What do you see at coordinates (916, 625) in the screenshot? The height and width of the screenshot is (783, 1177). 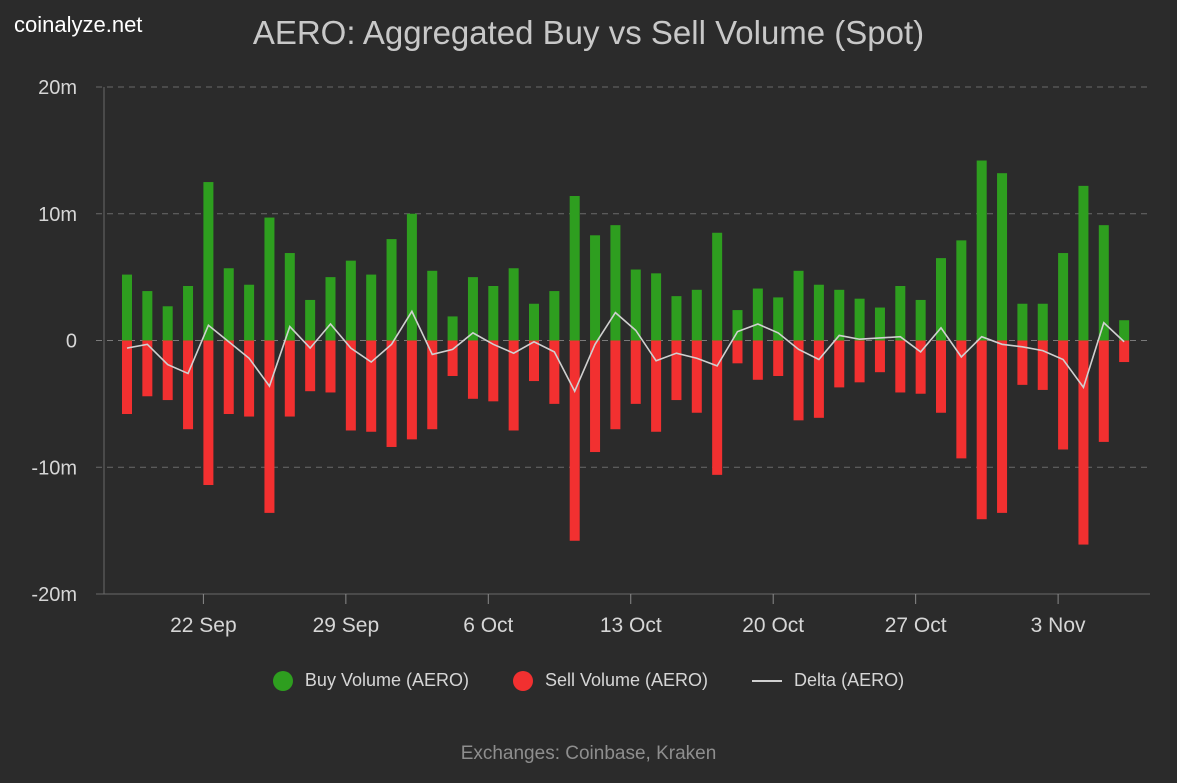 I see `x-tick-label: 27 Oct` at bounding box center [916, 625].